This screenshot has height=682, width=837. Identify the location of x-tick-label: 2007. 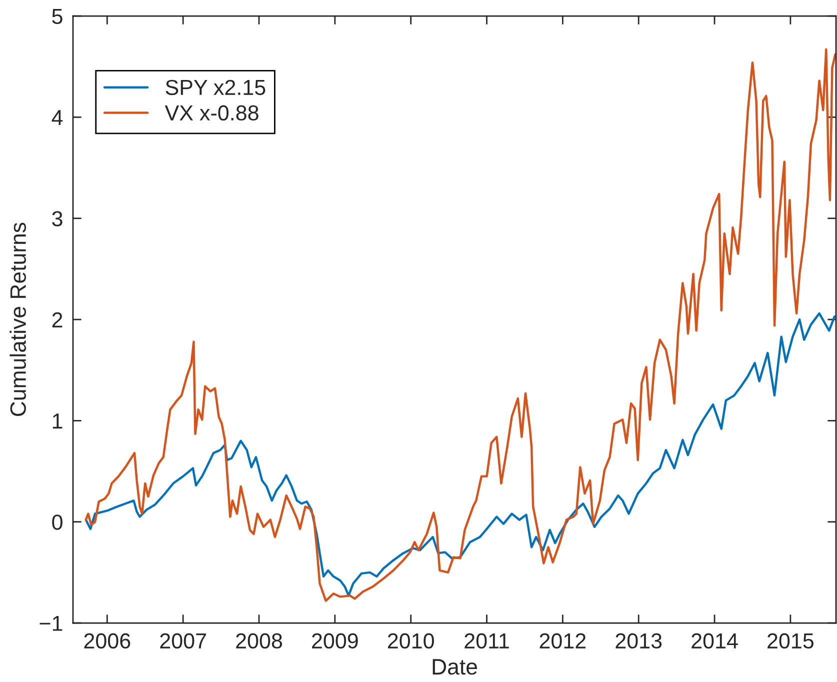
(183, 641).